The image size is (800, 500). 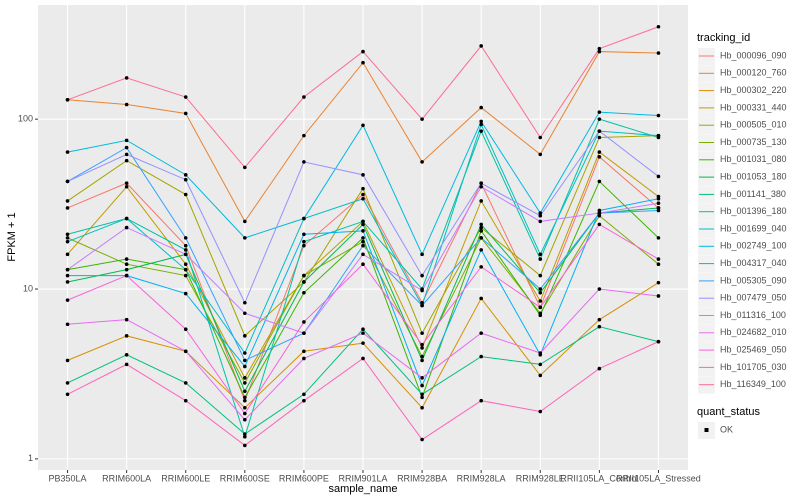 What do you see at coordinates (12, 236) in the screenshot?
I see `y-axis-title: FPKM + 1` at bounding box center [12, 236].